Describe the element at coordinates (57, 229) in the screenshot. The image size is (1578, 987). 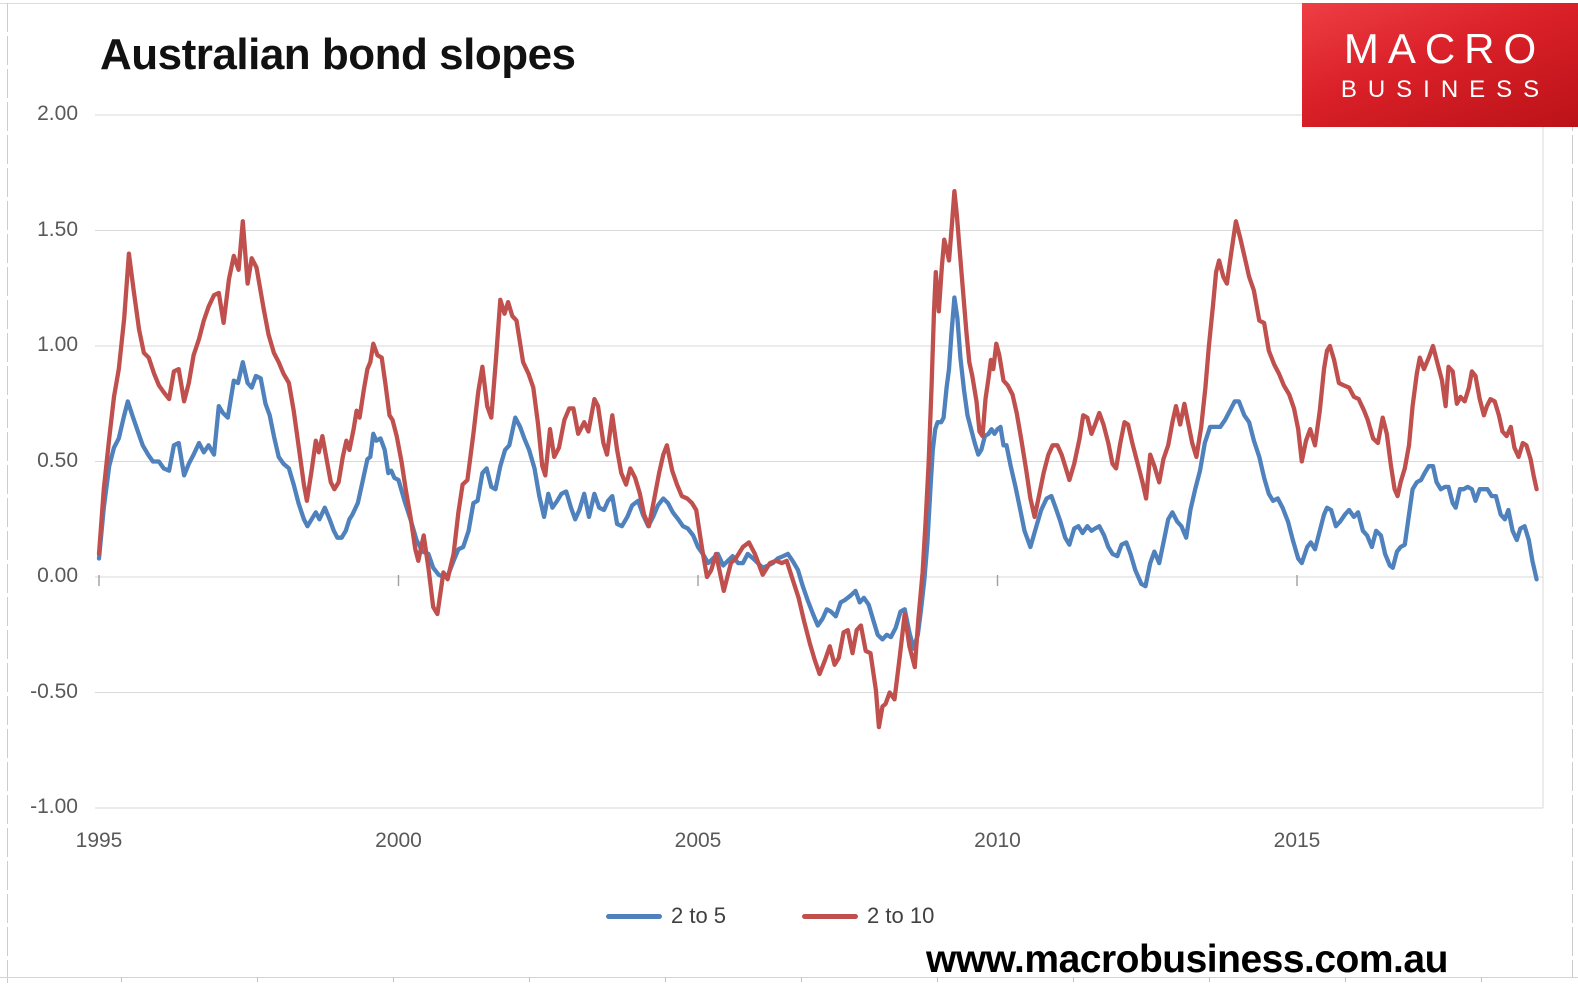
I see `y-axis-label: 1.50` at that location.